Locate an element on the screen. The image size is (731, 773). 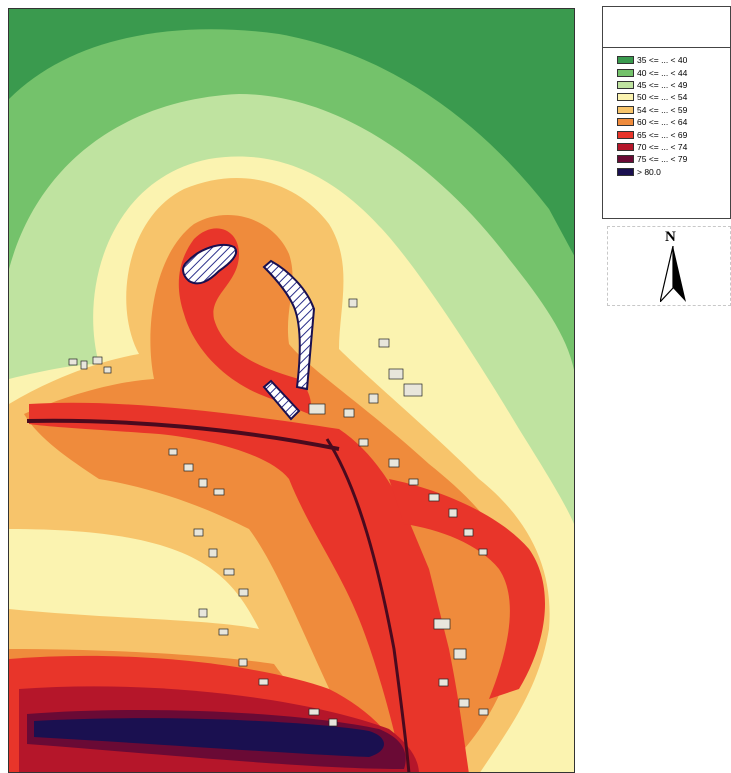
legend-label: 40 <= ... < 44 is located at coordinates (662, 72).